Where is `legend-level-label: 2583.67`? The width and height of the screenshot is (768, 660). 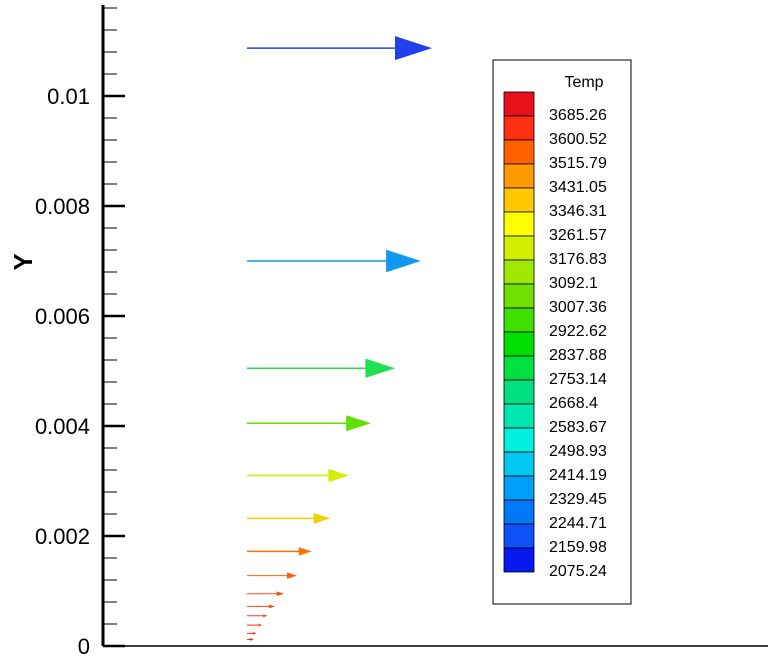 legend-level-label: 2583.67 is located at coordinates (578, 427).